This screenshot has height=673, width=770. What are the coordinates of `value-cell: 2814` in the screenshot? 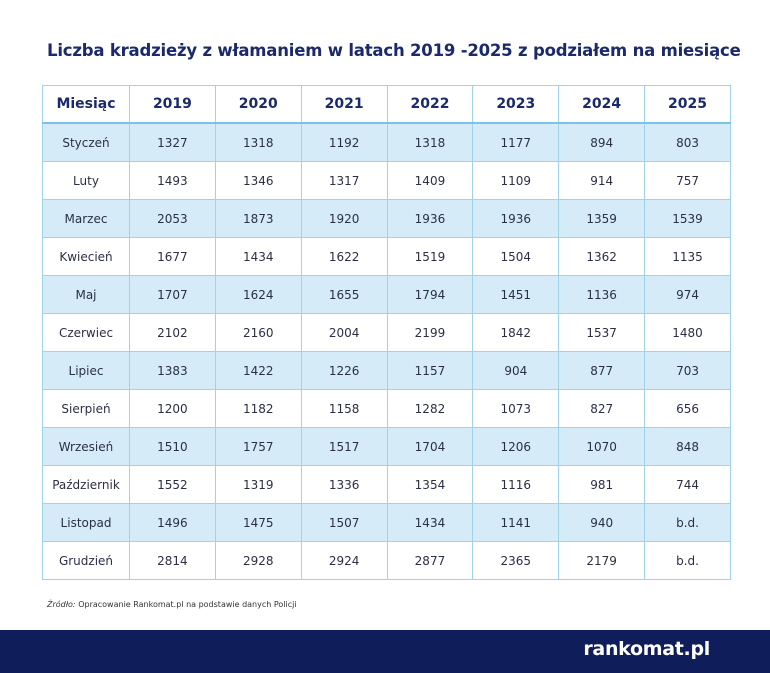 It's located at (172, 560).